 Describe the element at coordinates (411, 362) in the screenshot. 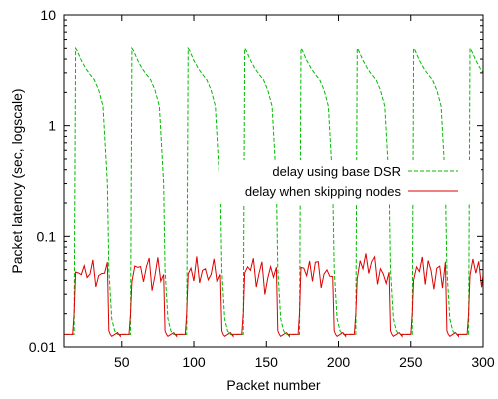

I see `x-tick-label: 250` at that location.